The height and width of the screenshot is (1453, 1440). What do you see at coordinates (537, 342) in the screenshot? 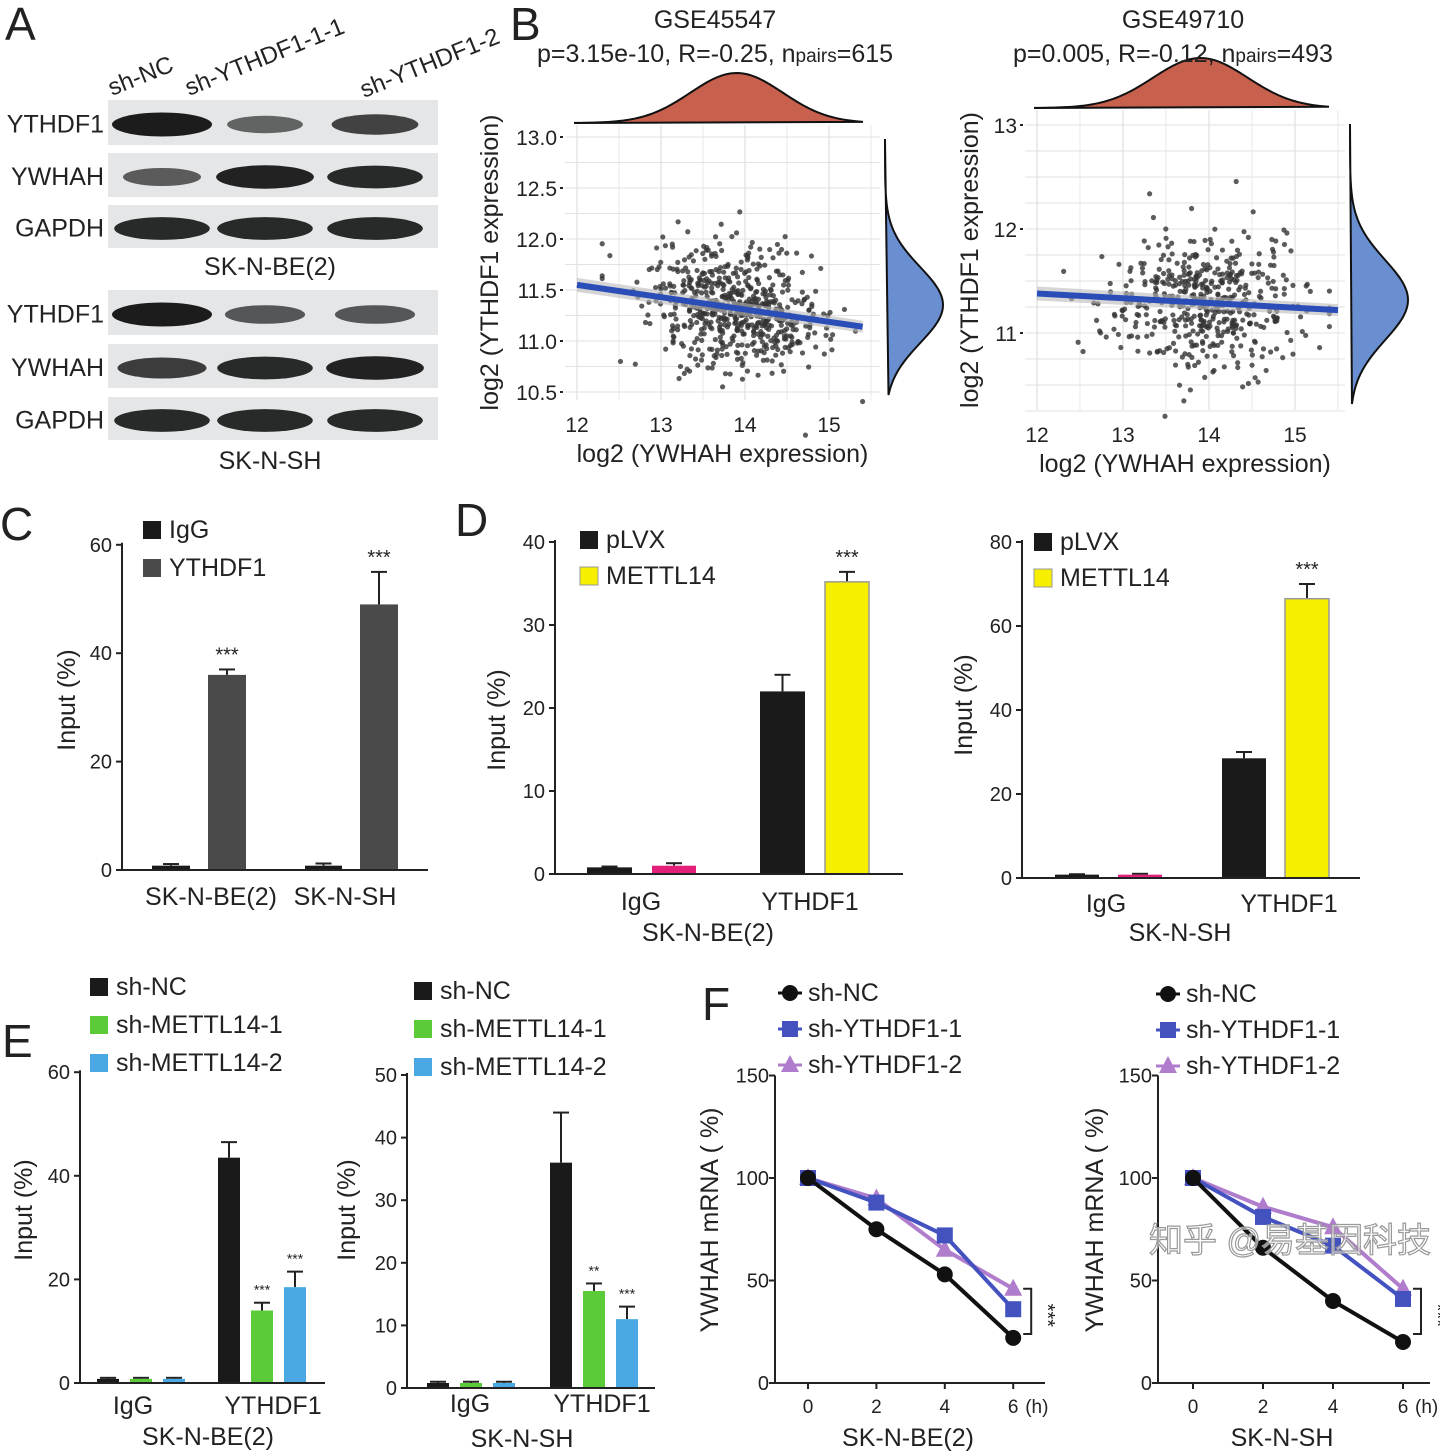
I see `y-tick-label: 11.0` at bounding box center [537, 342].